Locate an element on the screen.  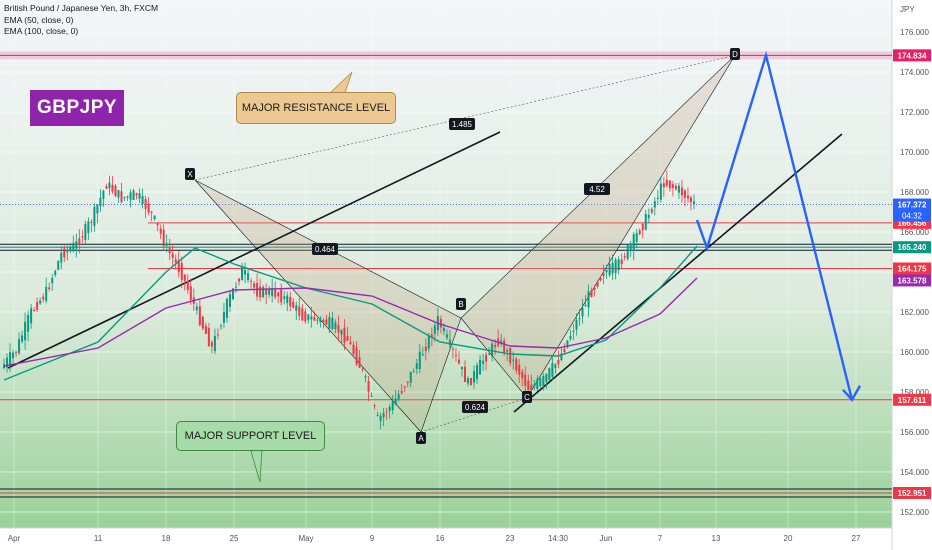
y-tick-label: 158.000 is located at coordinates (914, 392).